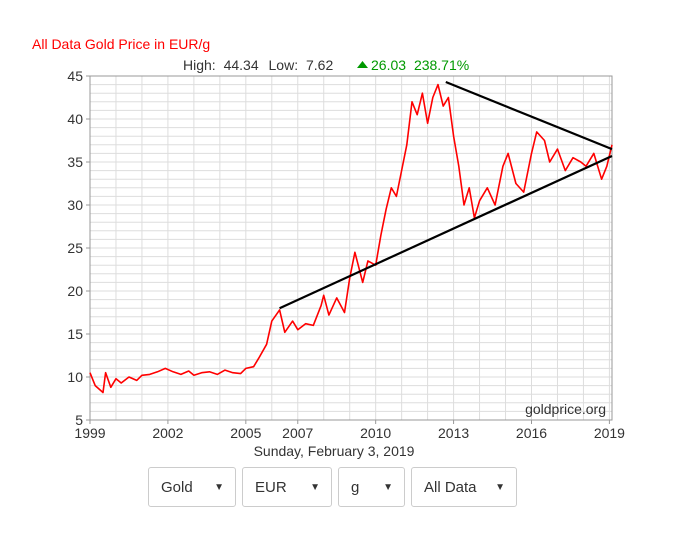 The image size is (675, 540). What do you see at coordinates (531, 433) in the screenshot?
I see `x-tick-label: 2016` at bounding box center [531, 433].